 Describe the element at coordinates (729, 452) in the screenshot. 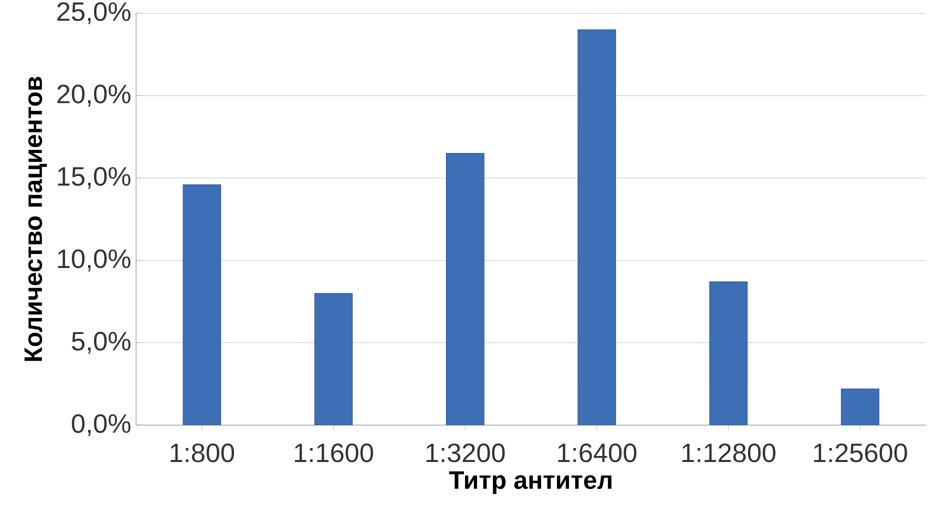

I see `x-tick-label: 1:12800` at that location.